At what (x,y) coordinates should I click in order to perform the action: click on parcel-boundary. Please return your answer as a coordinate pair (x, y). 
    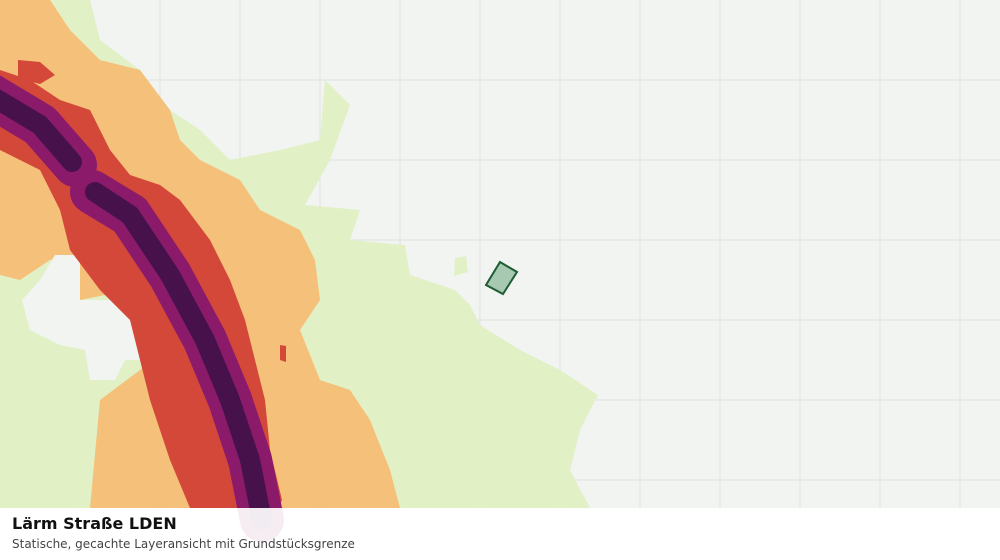
    Looking at the image, I should click on (501, 278).